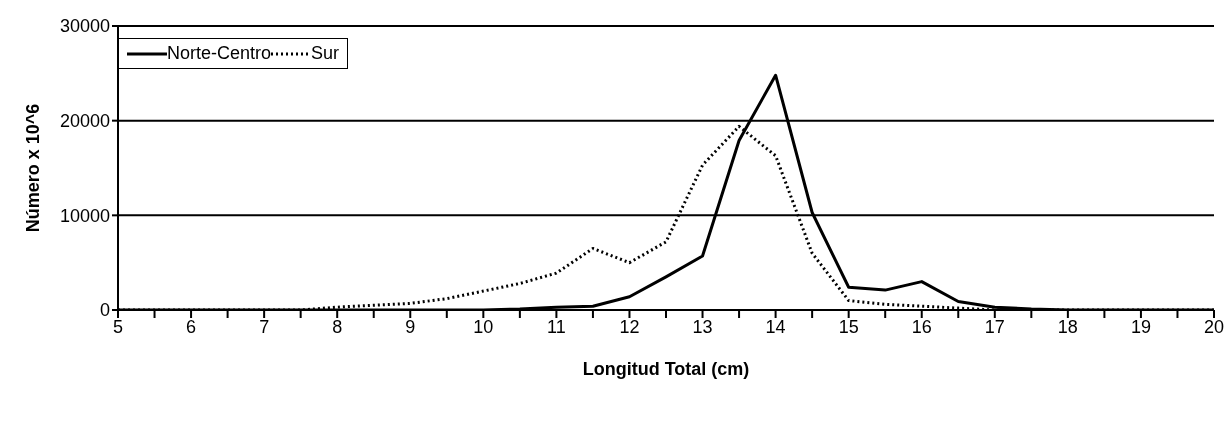 Image resolution: width=1232 pixels, height=429 pixels. What do you see at coordinates (775, 326) in the screenshot?
I see `x-tick-label: 14` at bounding box center [775, 326].